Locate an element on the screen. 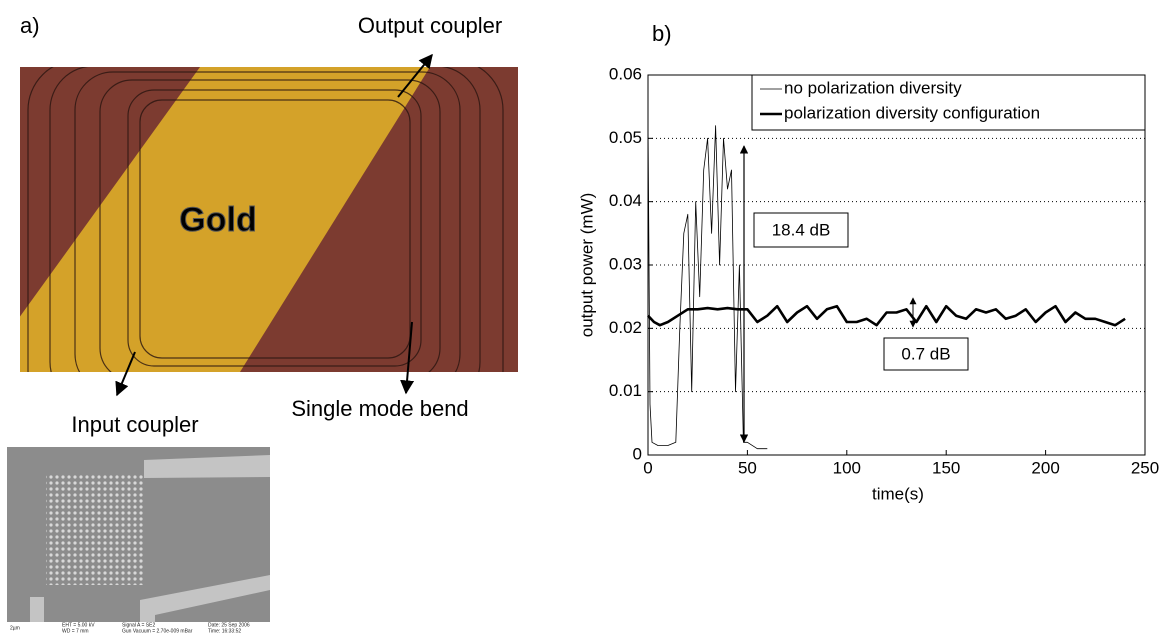 Image resolution: width=1168 pixels, height=635 pixels. sem-label: Date: 25 Sep 2006 is located at coordinates (229, 625).